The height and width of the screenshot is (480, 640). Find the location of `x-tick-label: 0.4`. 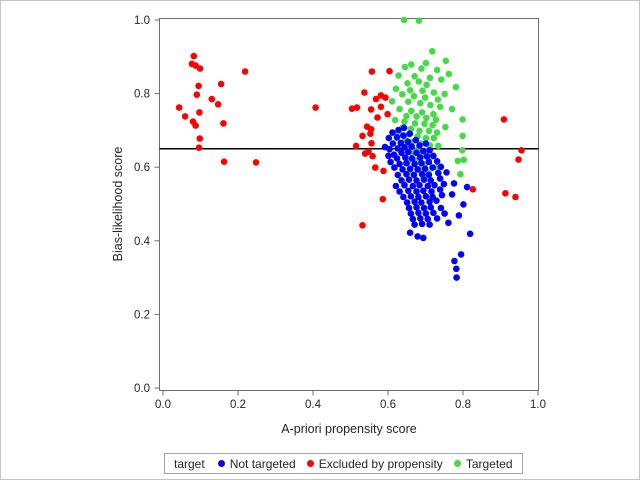

x-tick-label: 0.4 is located at coordinates (313, 405).